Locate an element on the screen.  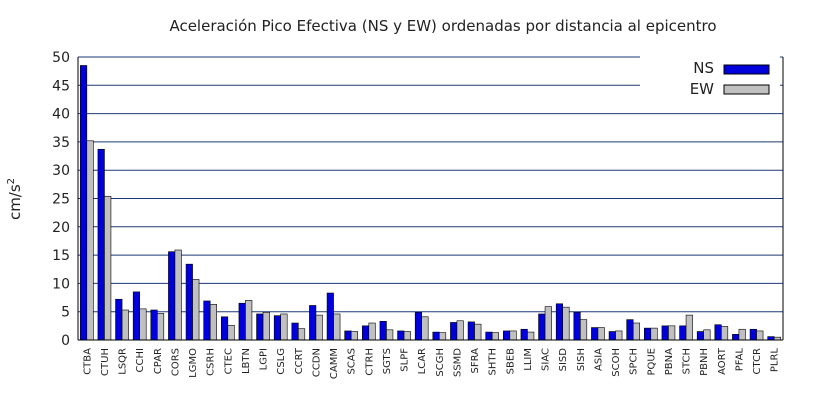
x-tick-label: SCGH is located at coordinates (440, 362).